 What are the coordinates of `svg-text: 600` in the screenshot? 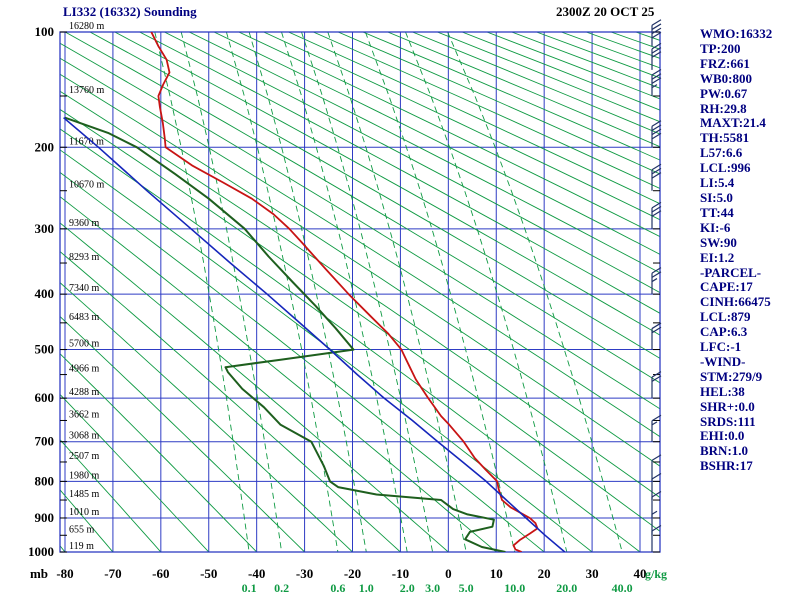 It's located at (45, 397).